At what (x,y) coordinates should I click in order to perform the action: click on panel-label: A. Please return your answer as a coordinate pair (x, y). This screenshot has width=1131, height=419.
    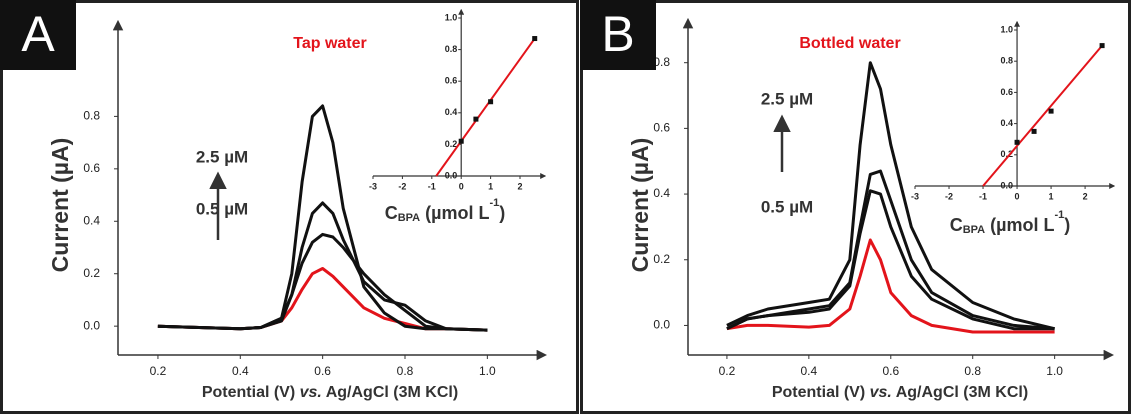
    Looking at the image, I should click on (38, 34).